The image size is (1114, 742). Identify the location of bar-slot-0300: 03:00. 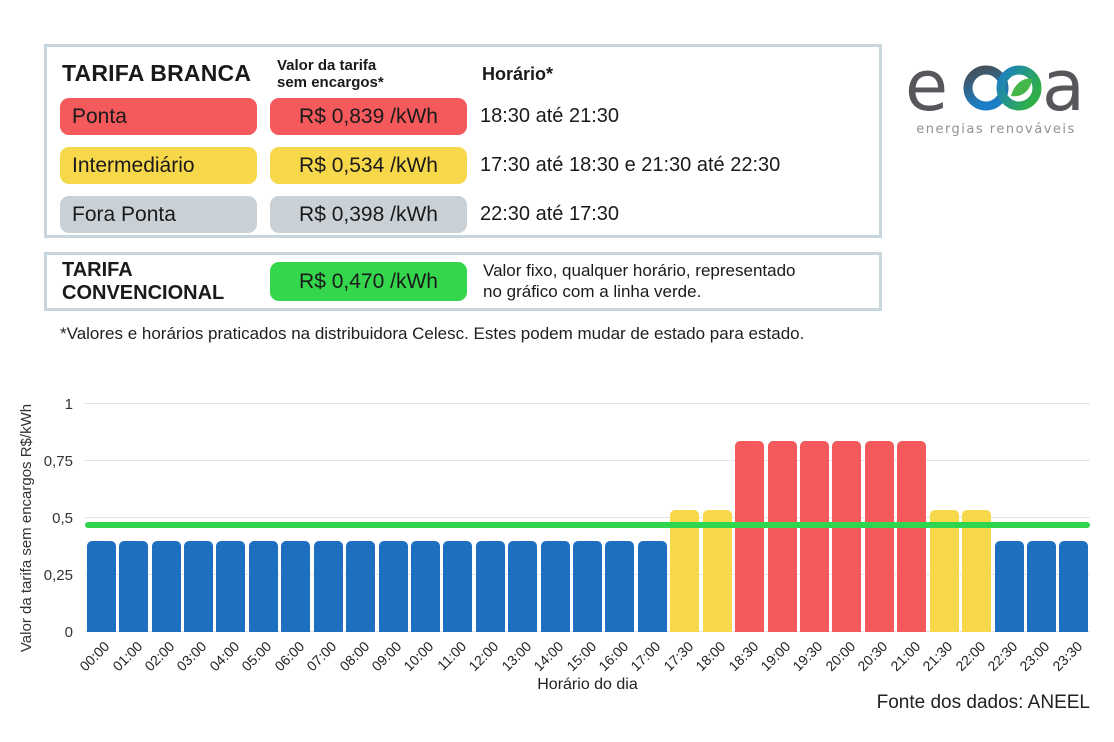
(194, 539).